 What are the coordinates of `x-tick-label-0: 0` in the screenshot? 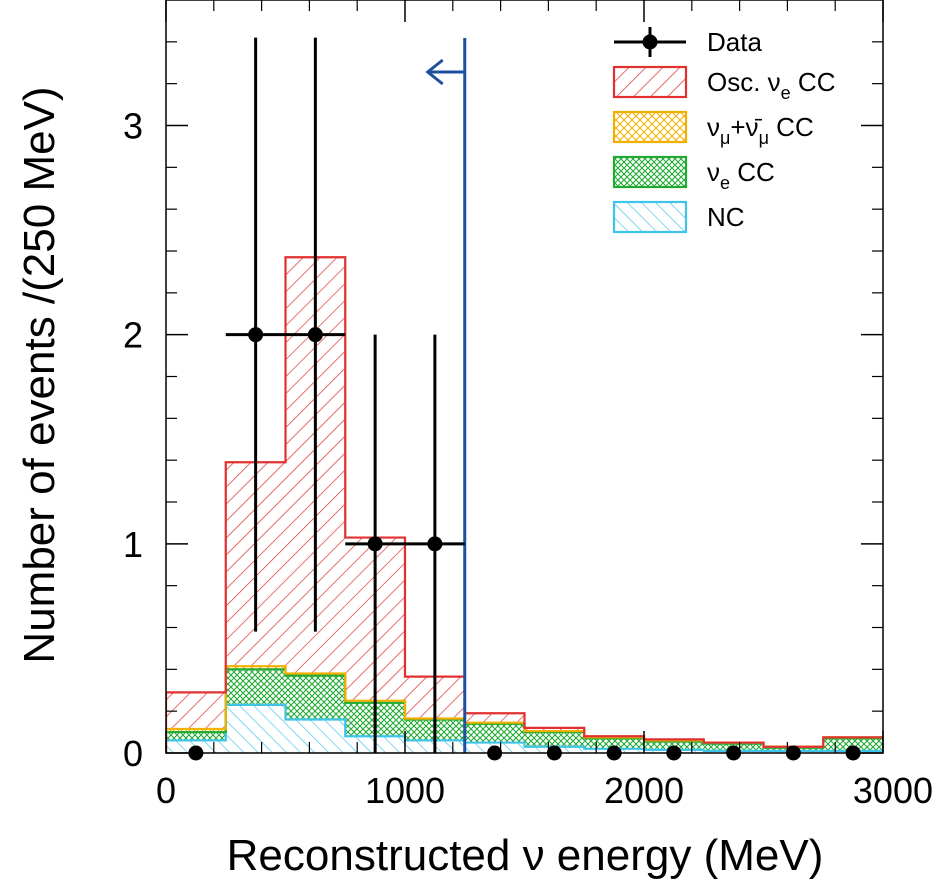 It's located at (166, 790).